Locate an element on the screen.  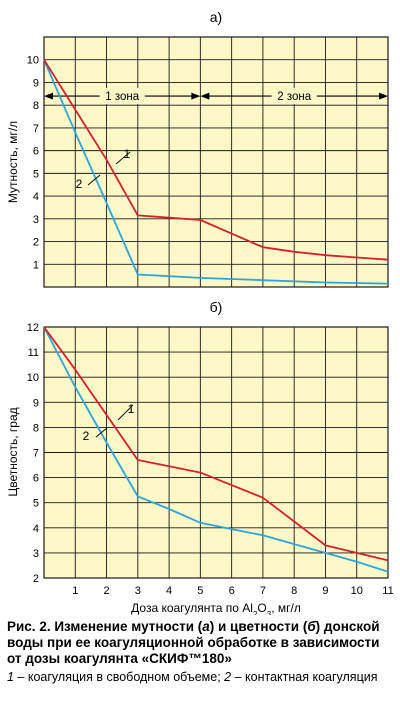
y-tick-label: 11 is located at coordinates (33, 353).